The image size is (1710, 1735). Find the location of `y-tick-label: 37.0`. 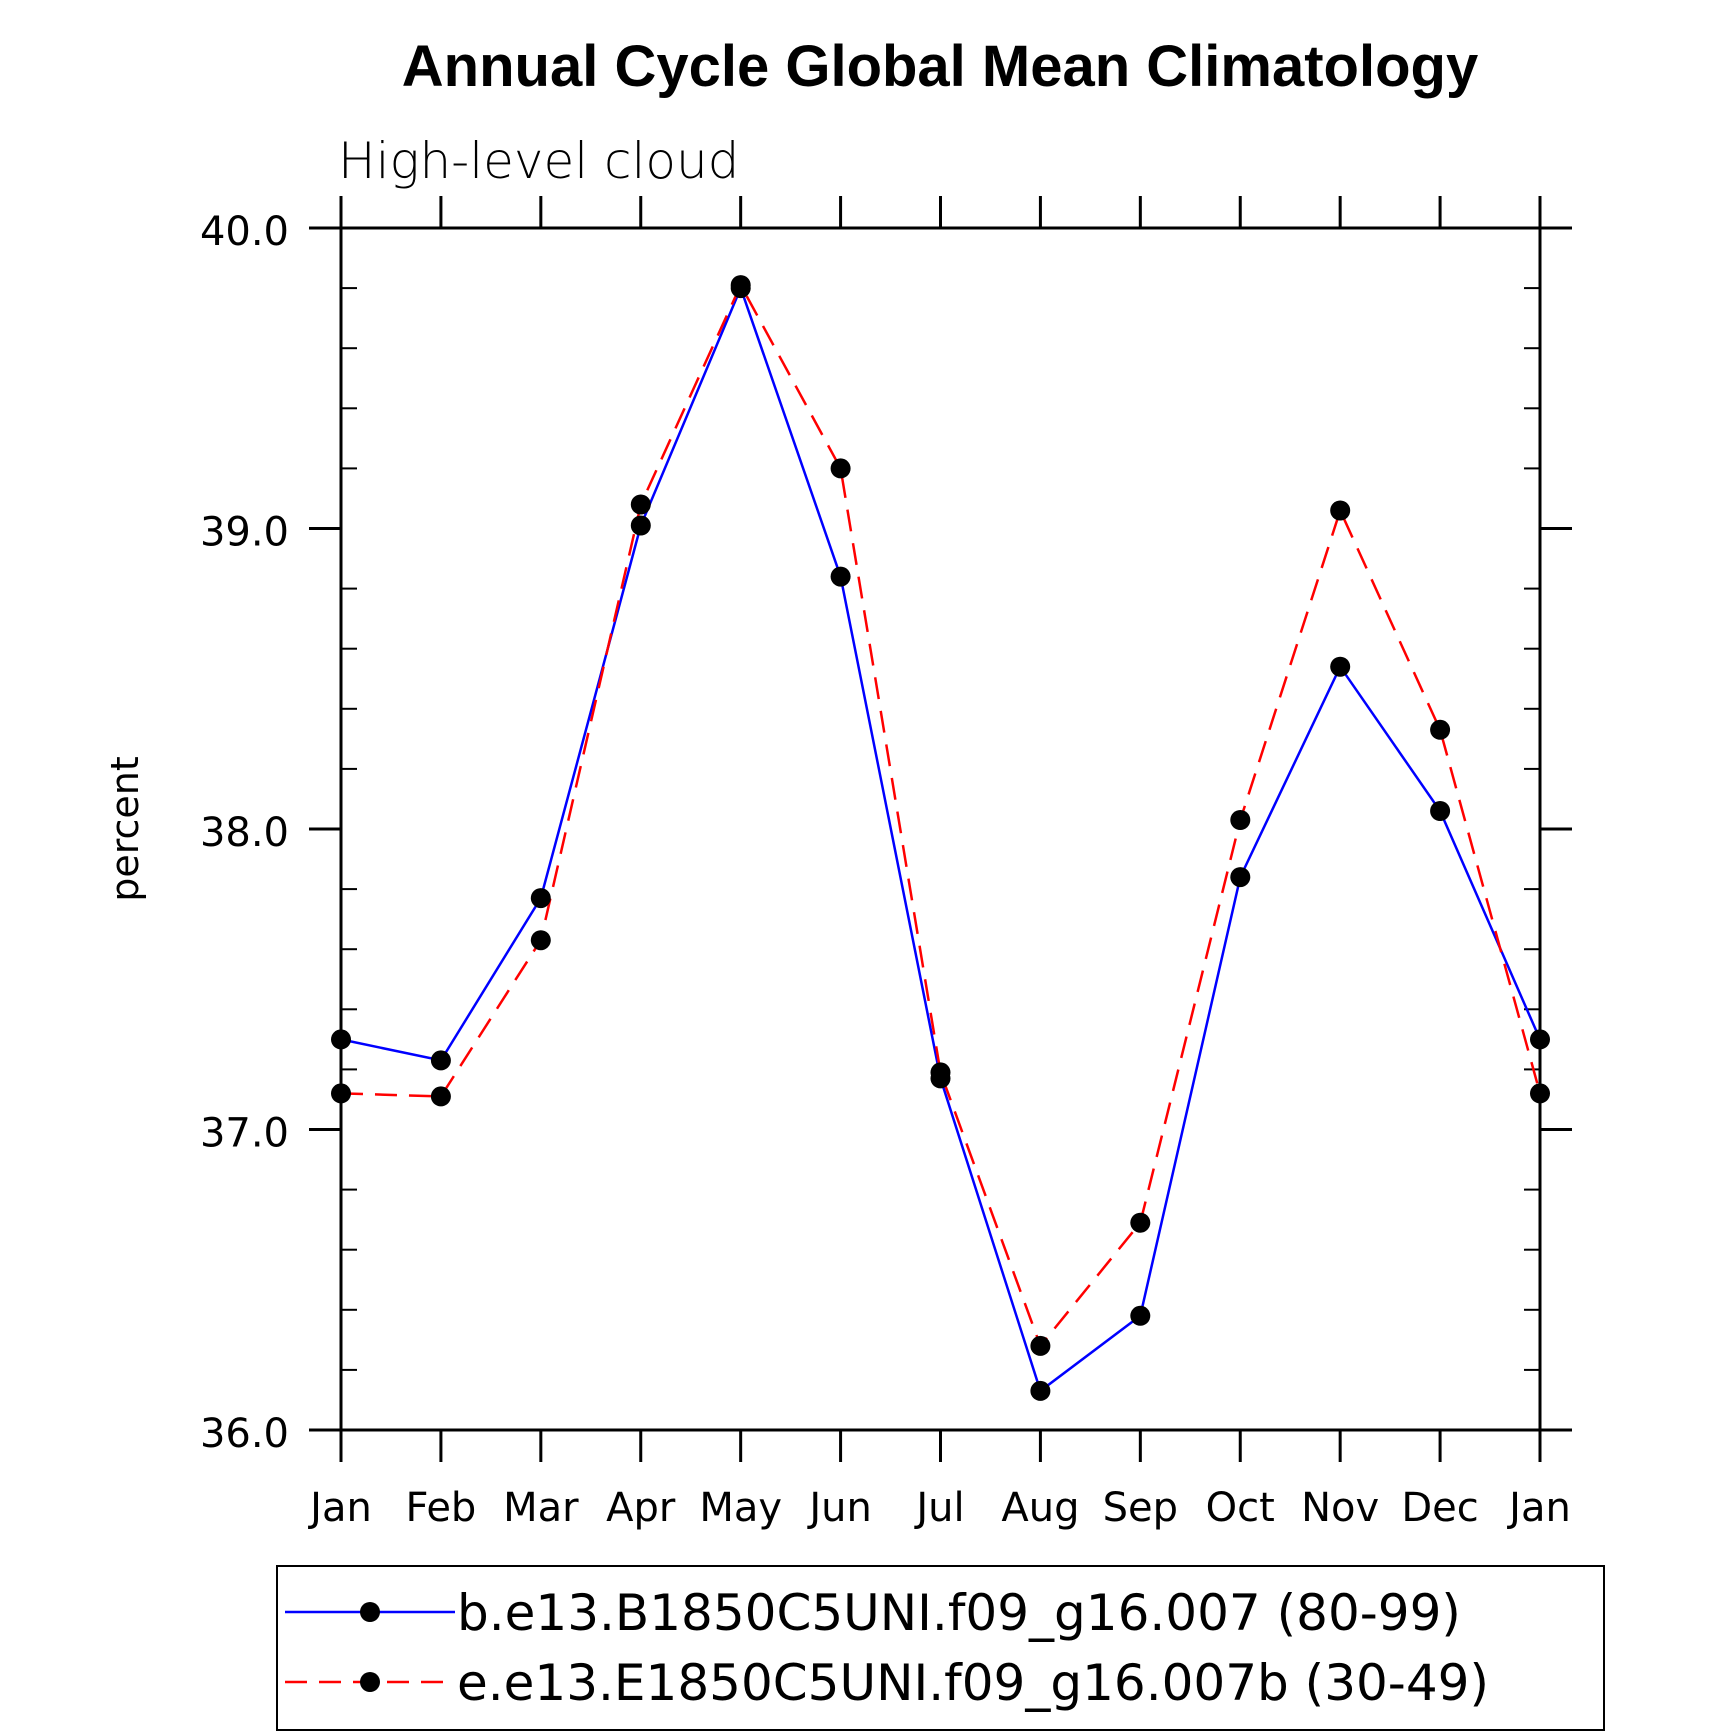

y-tick-label: 37.0 is located at coordinates (244, 1134).